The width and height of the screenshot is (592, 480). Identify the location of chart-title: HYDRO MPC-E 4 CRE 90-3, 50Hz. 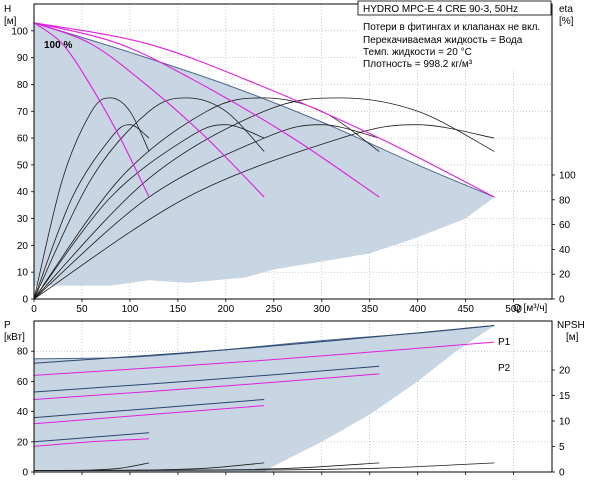
(440, 9).